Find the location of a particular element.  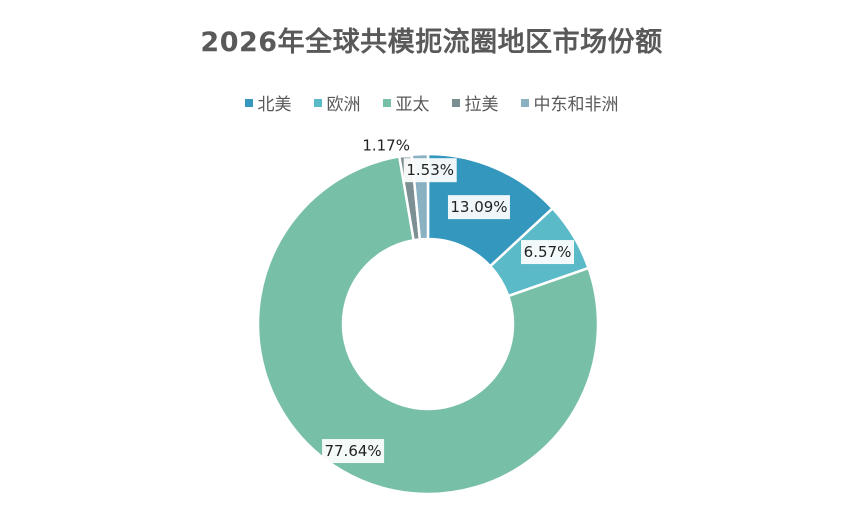

legend-label: 拉美 is located at coordinates (481, 105).